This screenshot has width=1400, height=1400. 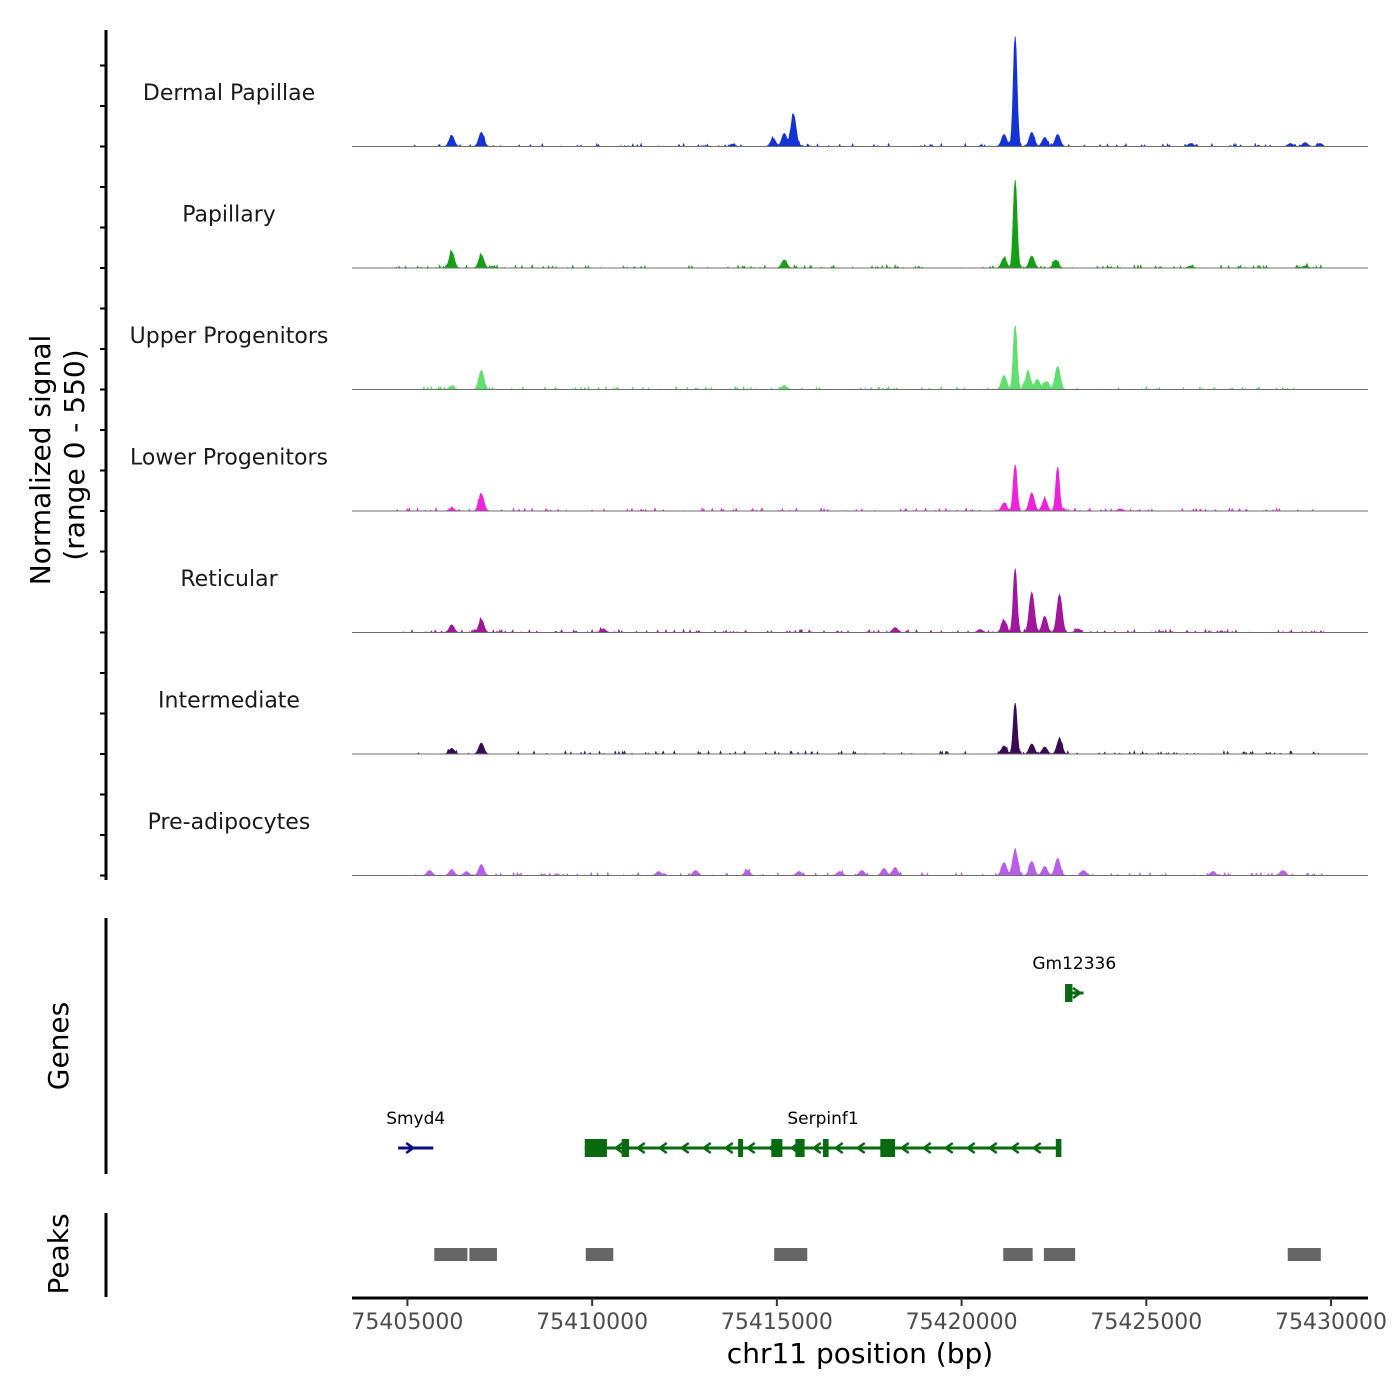 What do you see at coordinates (229, 701) in the screenshot?
I see `track-label: Intermediate` at bounding box center [229, 701].